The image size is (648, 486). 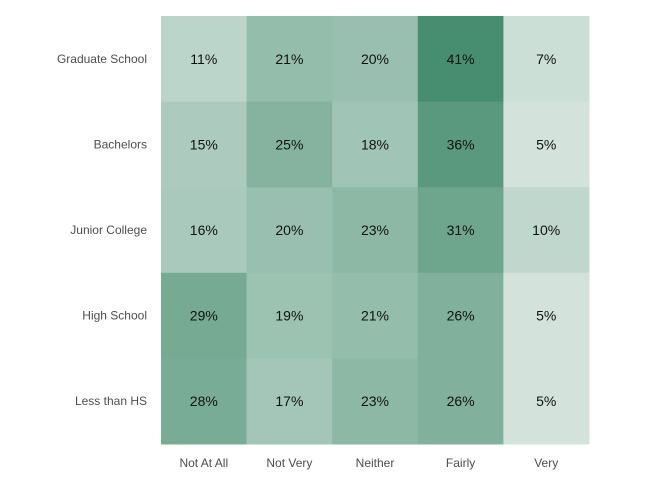 What do you see at coordinates (375, 463) in the screenshot?
I see `column-label: Neither` at bounding box center [375, 463].